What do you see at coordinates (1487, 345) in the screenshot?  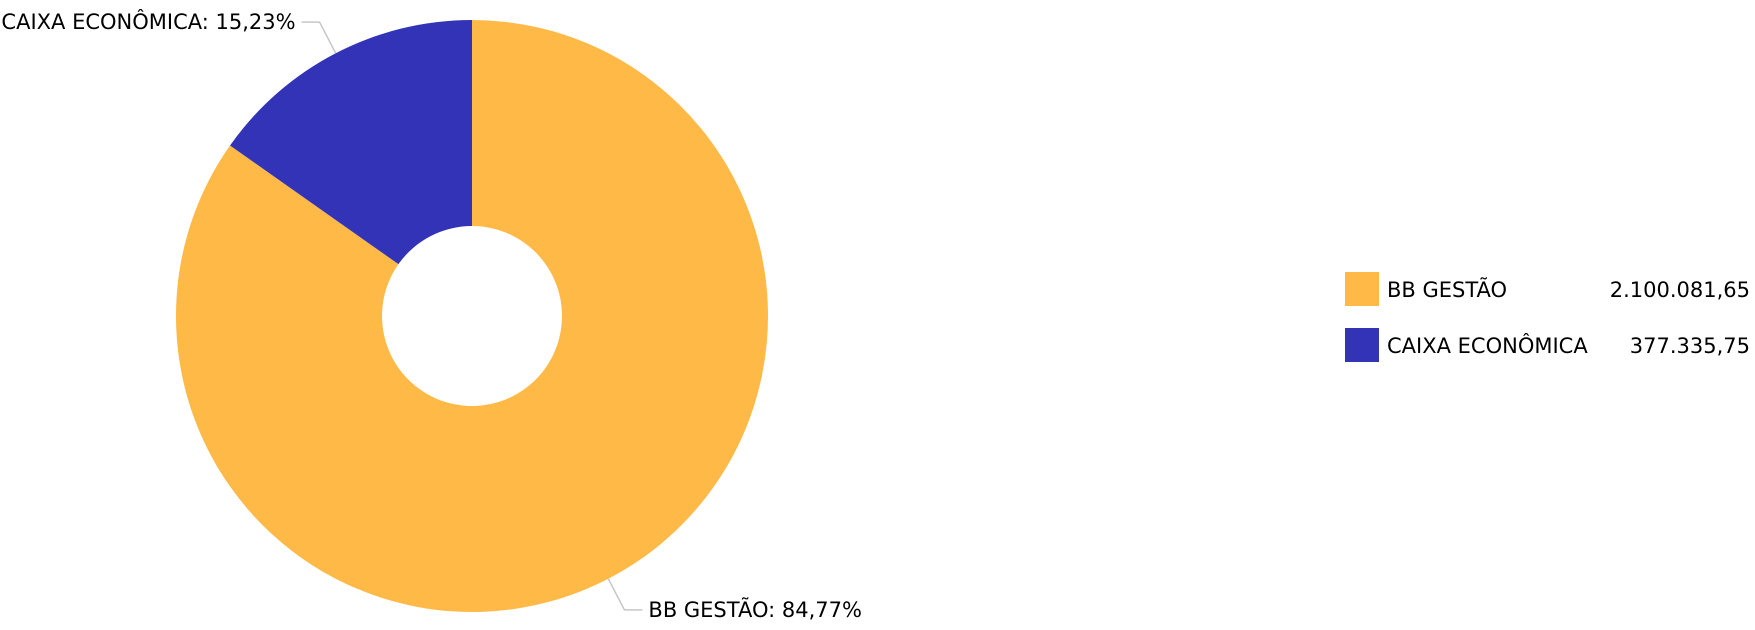 I see `legend-label-caixa-economica: CAIXA ECONÔMICA` at bounding box center [1487, 345].